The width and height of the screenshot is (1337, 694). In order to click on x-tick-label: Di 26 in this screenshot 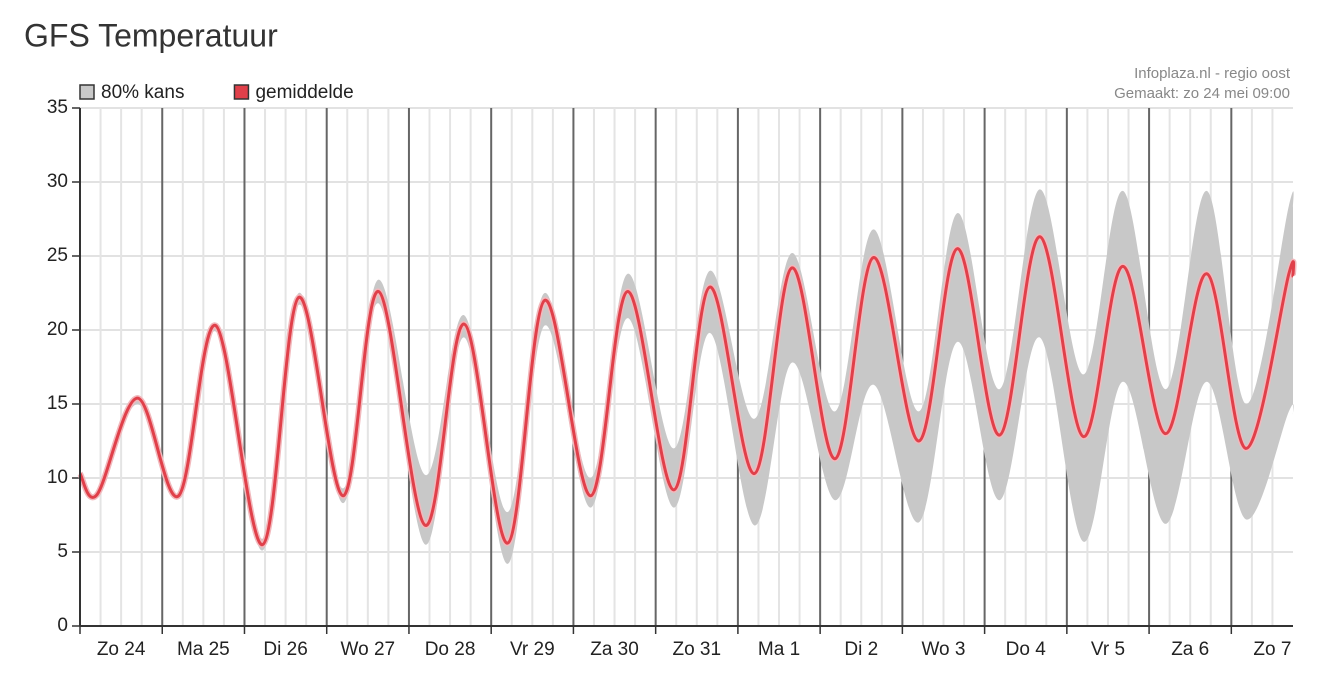, I will do `click(285, 649)`.